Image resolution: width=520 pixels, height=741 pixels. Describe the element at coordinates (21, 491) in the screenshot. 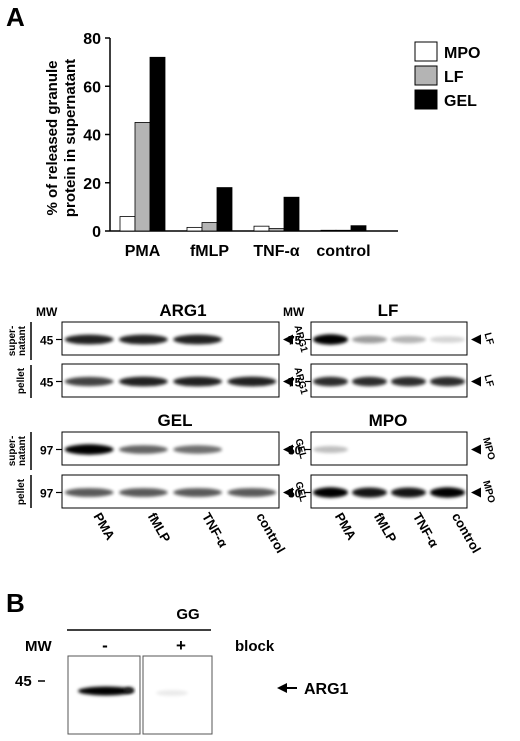

I see `row-label-pellet-b: pellet` at that location.